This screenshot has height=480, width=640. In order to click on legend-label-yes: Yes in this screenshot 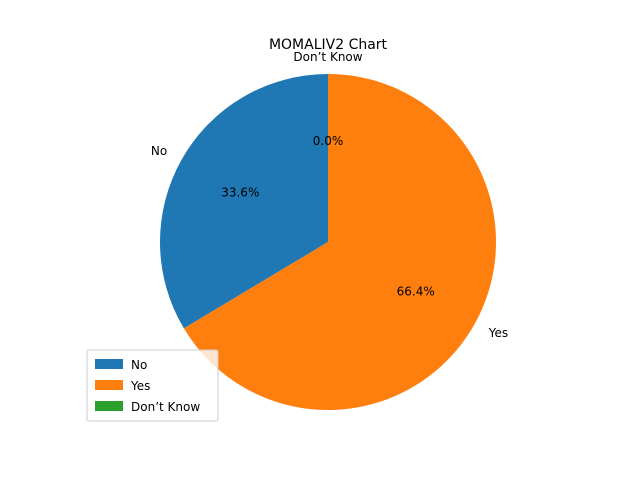, I will do `click(140, 386)`.